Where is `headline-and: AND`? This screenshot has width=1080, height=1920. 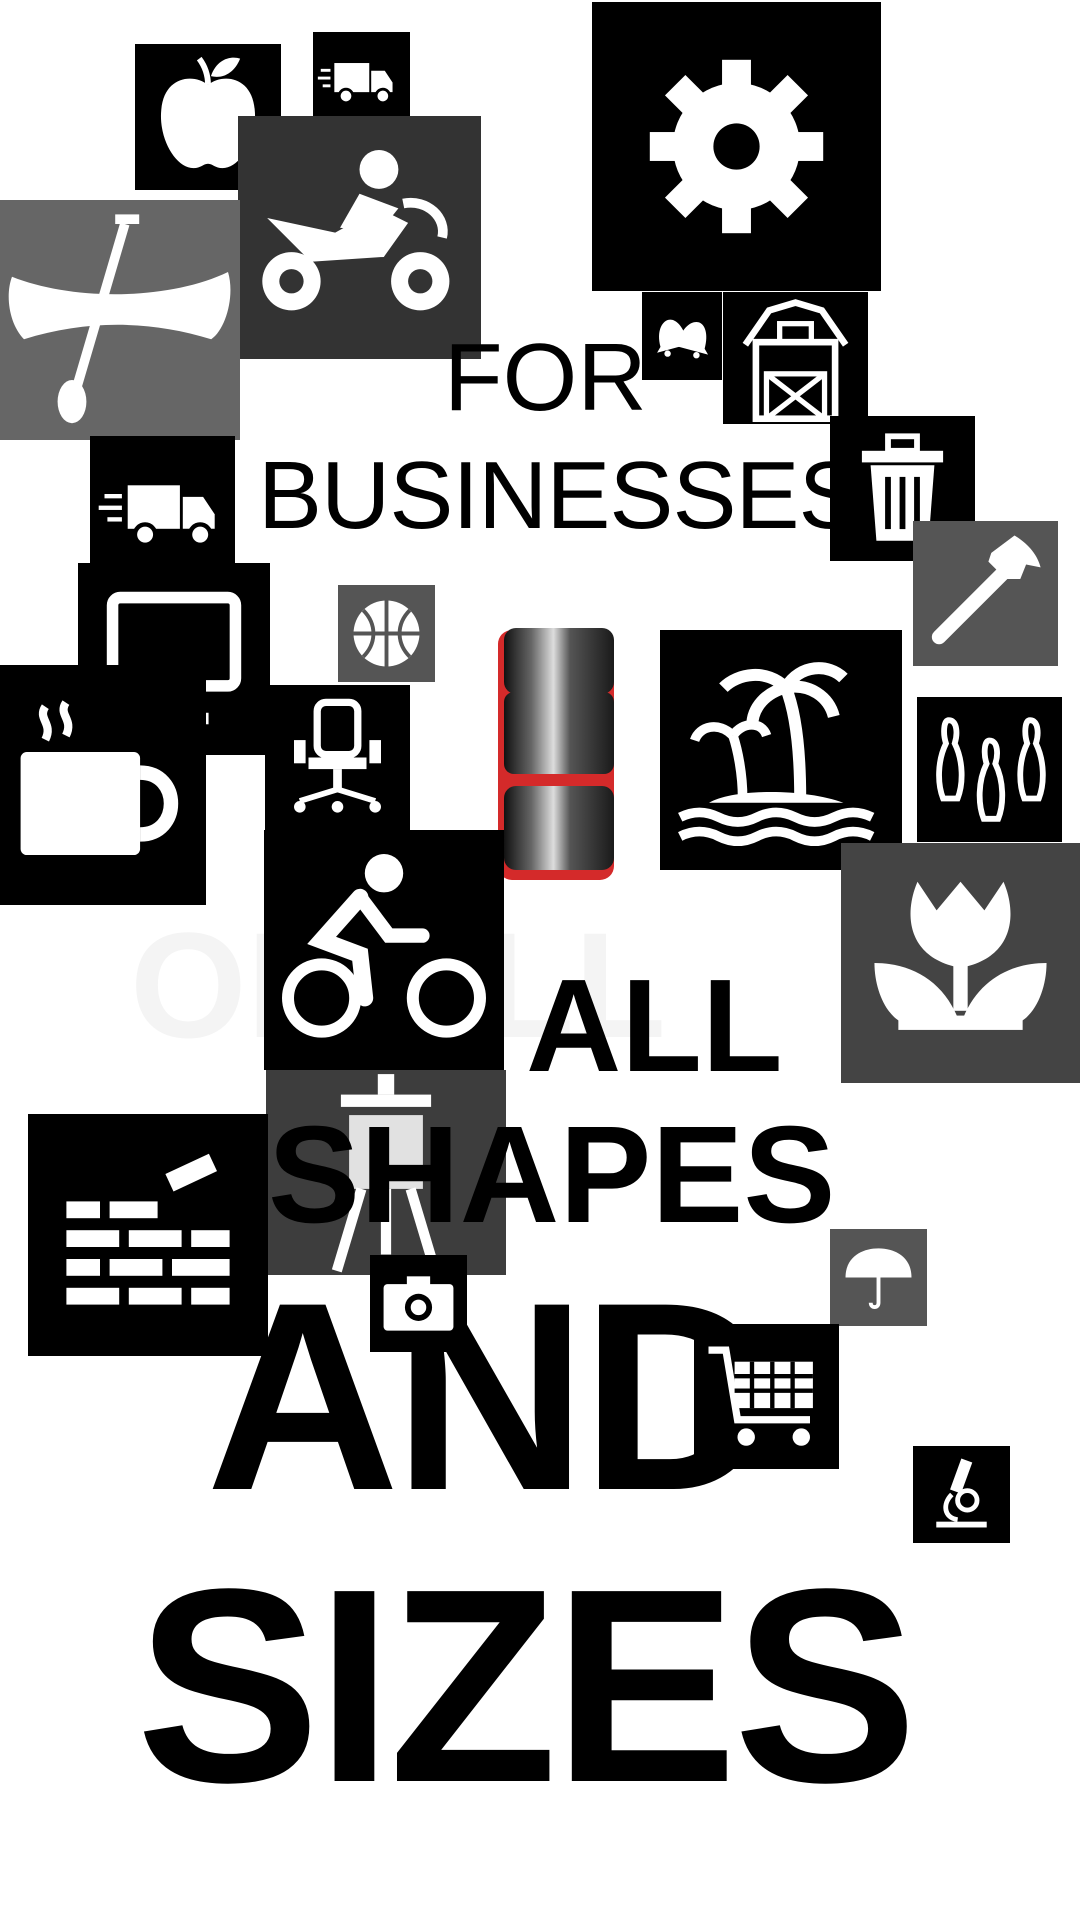 headline-and: AND is located at coordinates (490, 1396).